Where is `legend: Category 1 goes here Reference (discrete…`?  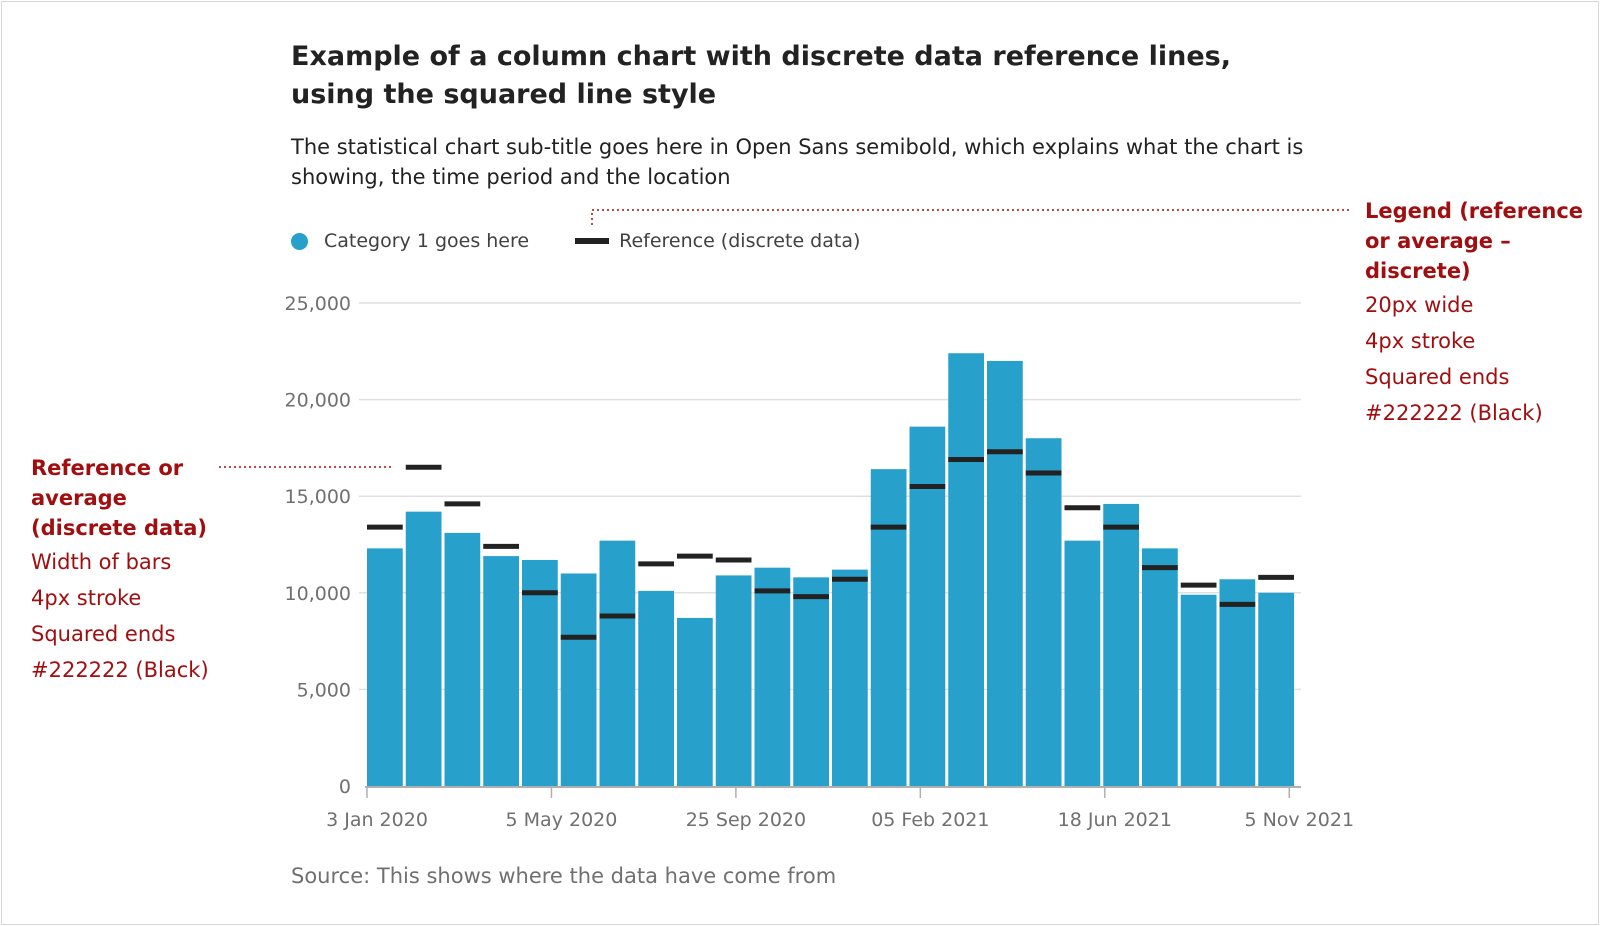
legend: Category 1 goes here Reference (discrete… is located at coordinates (575, 241).